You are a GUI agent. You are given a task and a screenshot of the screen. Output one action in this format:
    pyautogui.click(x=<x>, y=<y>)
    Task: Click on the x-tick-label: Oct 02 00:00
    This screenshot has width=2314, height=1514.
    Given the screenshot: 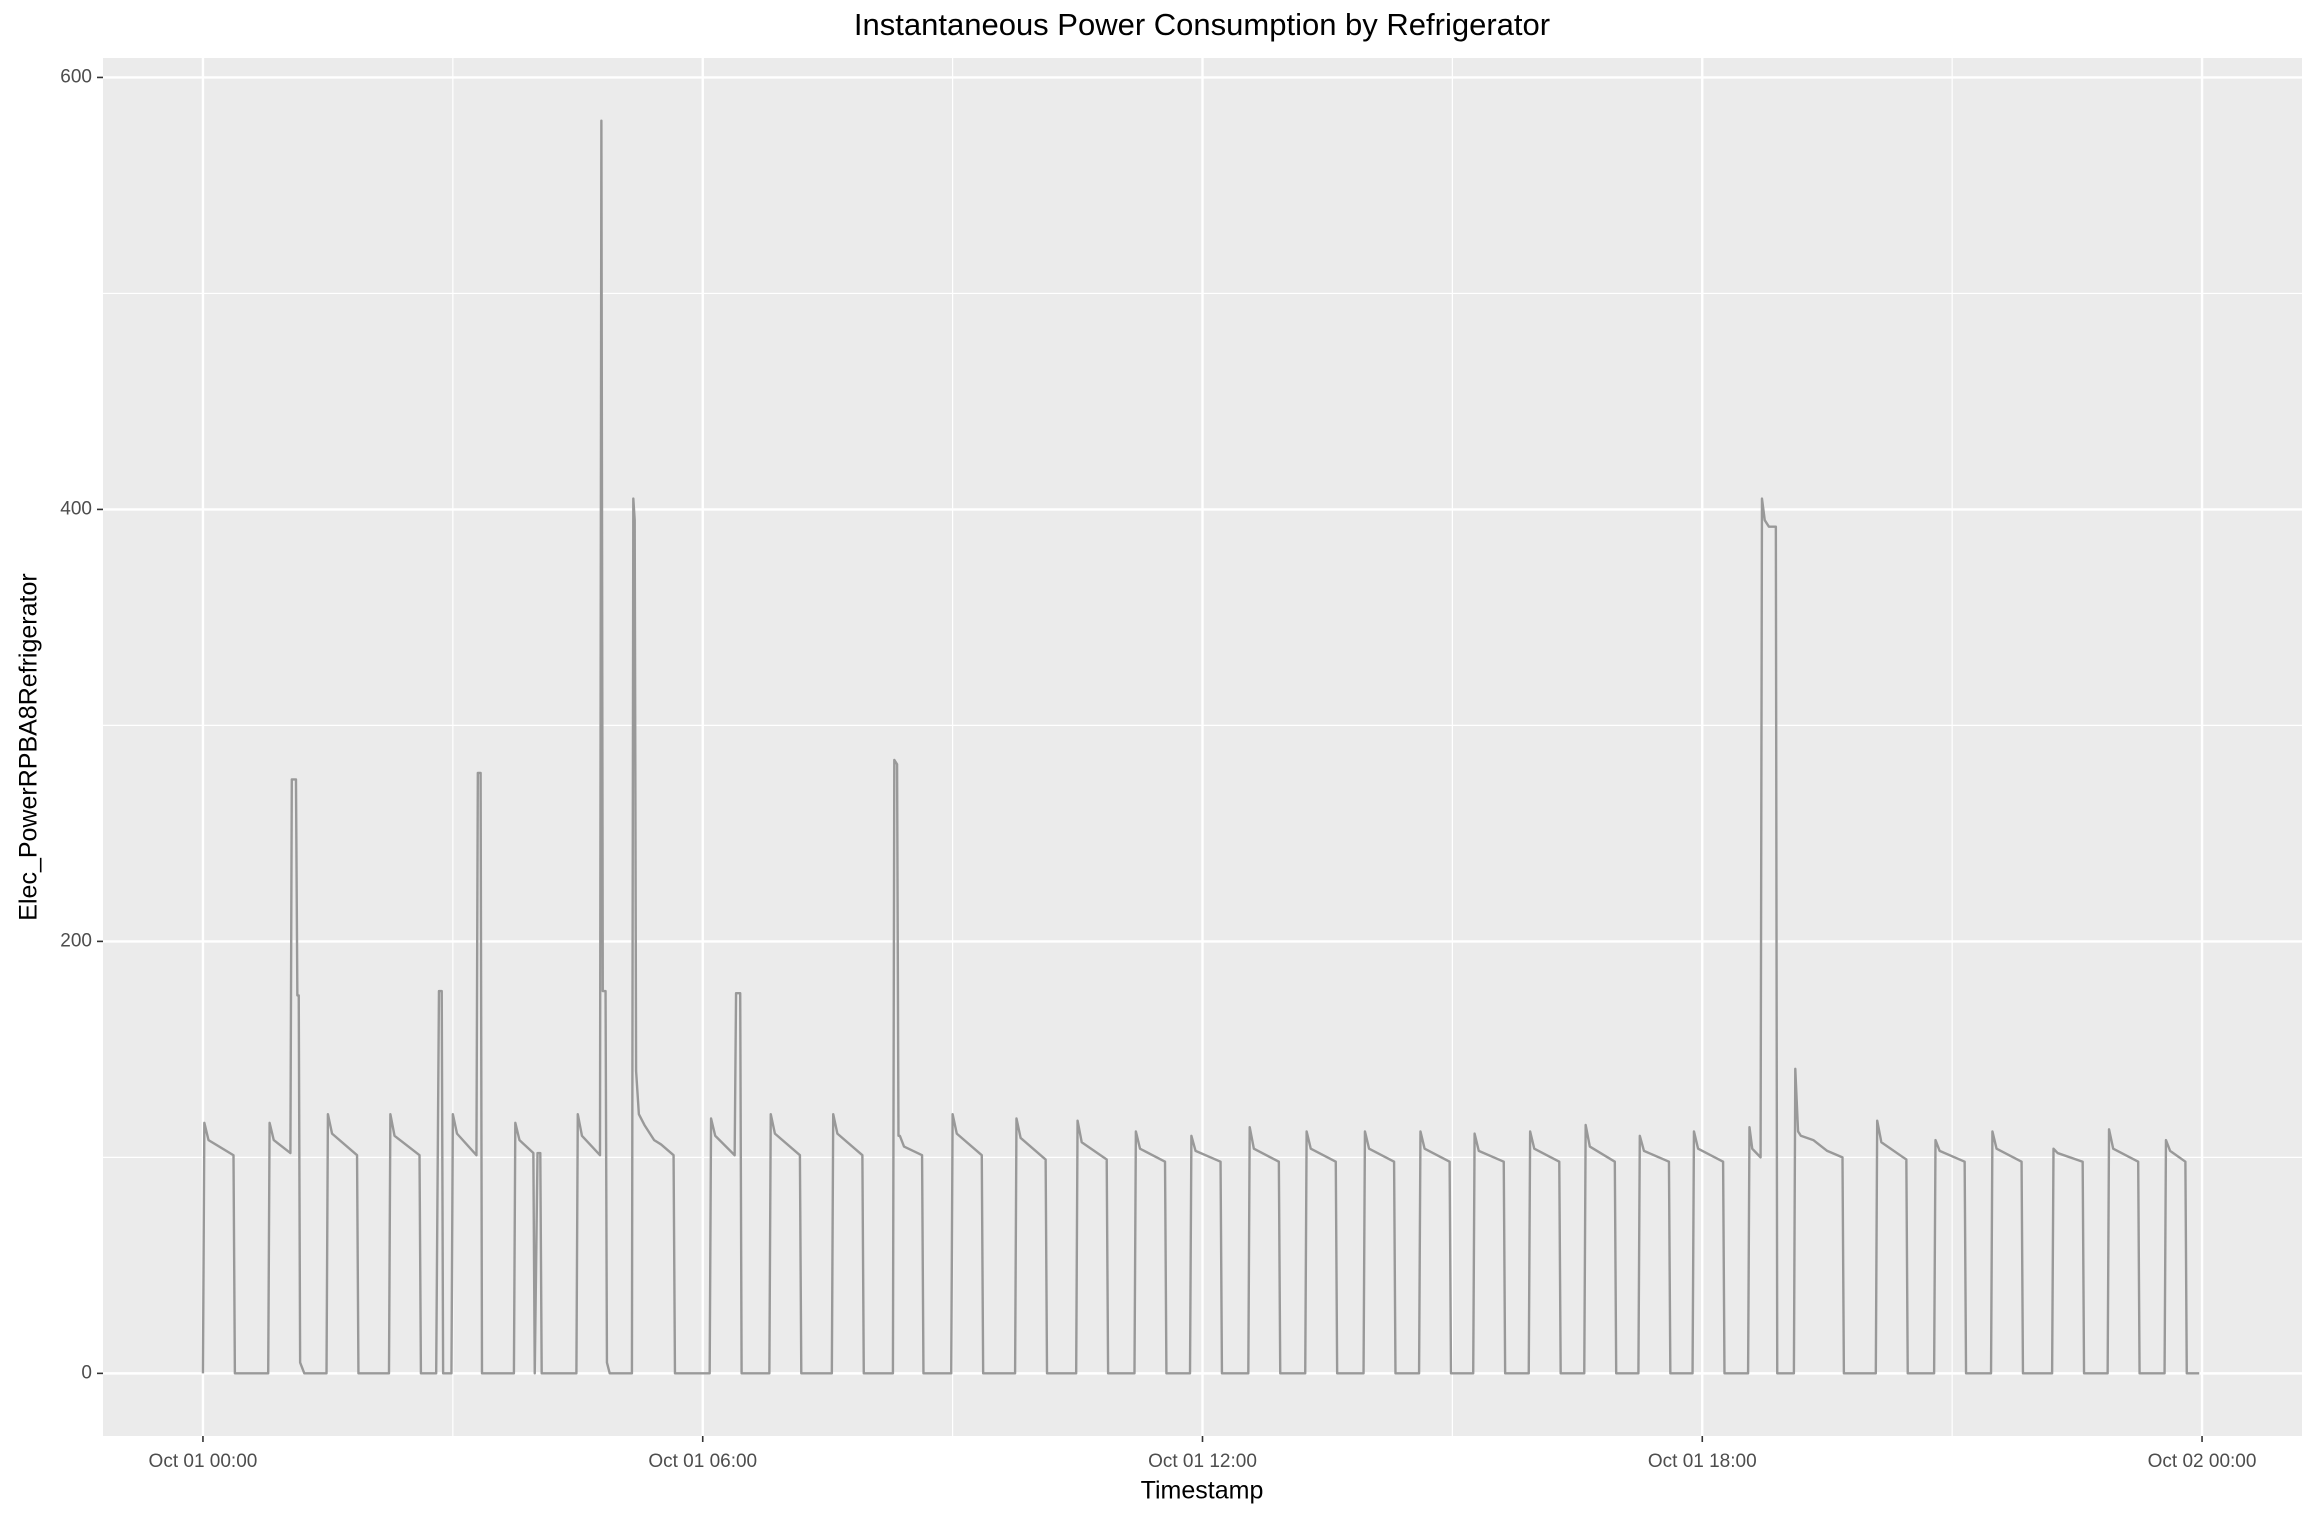 What is the action you would take?
    pyautogui.click(x=2202, y=1461)
    